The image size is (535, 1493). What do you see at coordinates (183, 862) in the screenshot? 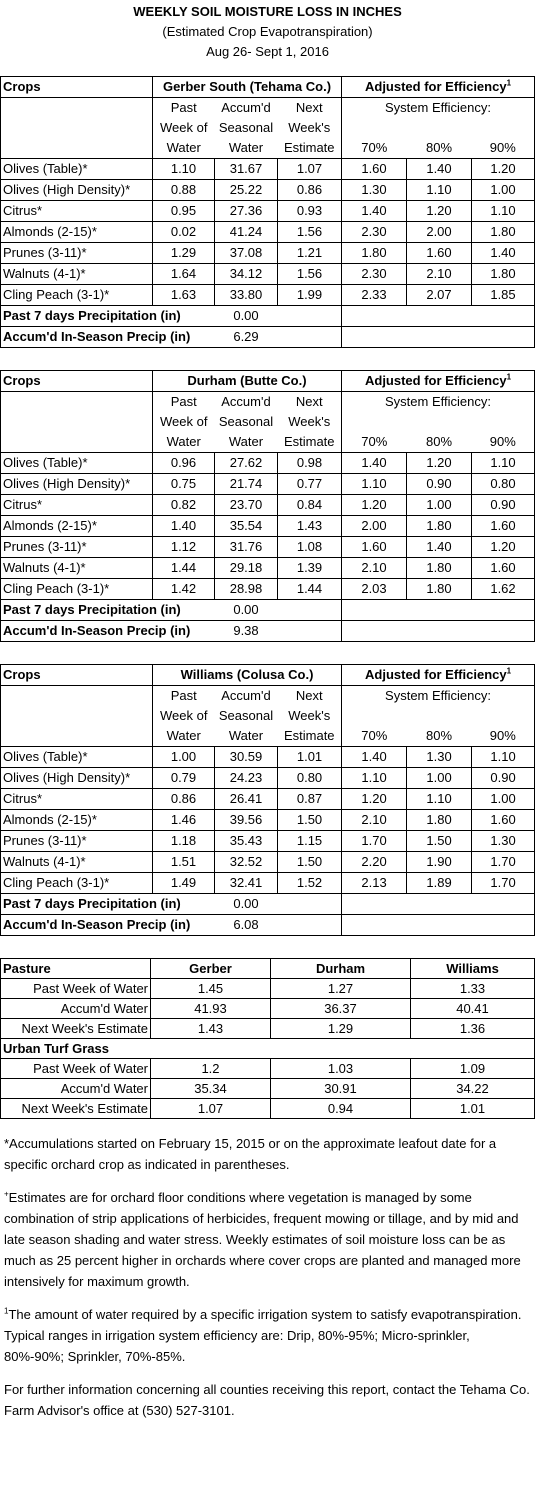
I see `crop-value: 1.51` at bounding box center [183, 862].